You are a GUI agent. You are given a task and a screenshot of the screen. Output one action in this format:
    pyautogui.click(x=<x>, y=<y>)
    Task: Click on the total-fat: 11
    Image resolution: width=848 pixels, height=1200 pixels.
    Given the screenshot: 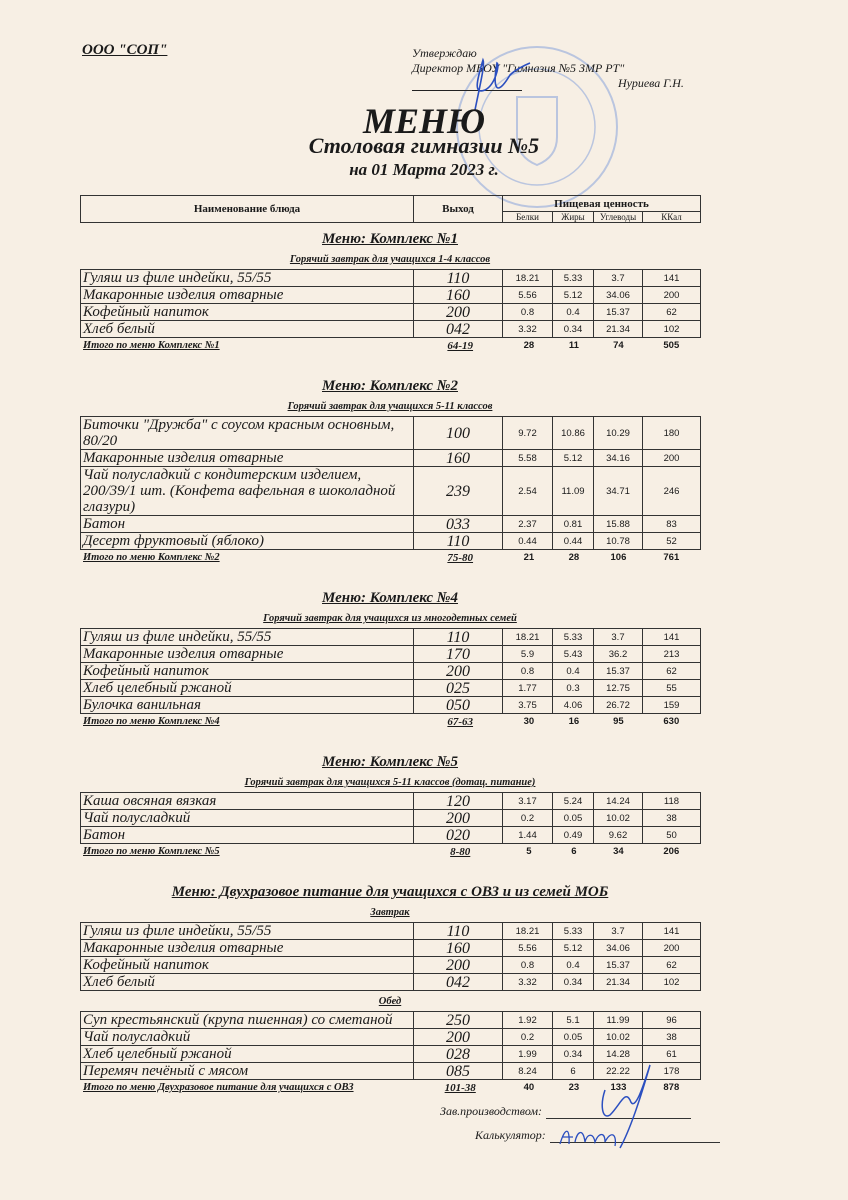 What is the action you would take?
    pyautogui.click(x=573, y=345)
    